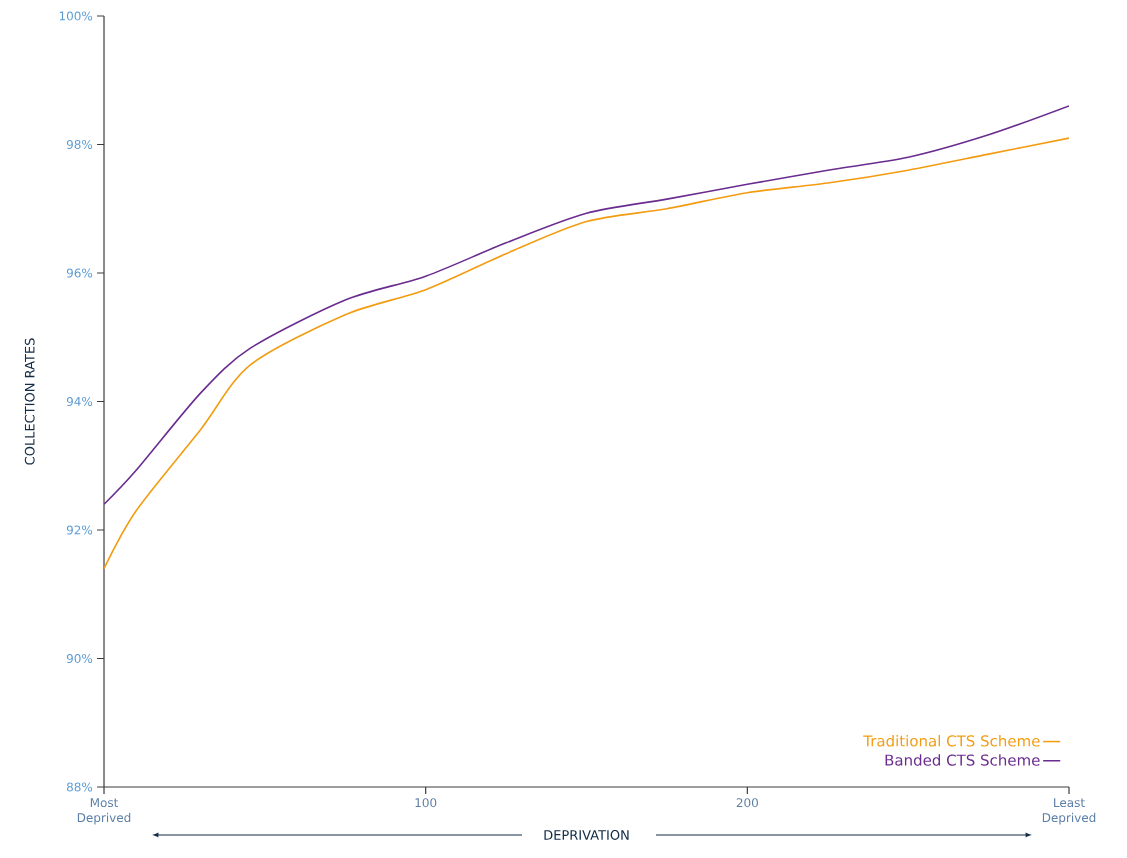 This screenshot has height=858, width=1127. I want to click on y-tick-label: 92%, so click(79, 530).